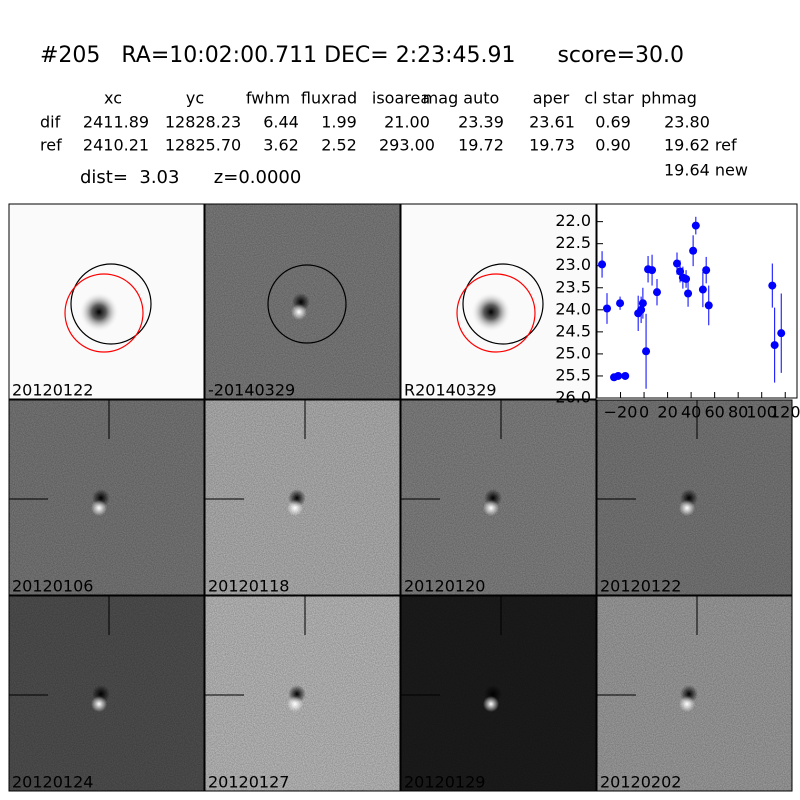 The width and height of the screenshot is (800, 800). Describe the element at coordinates (339, 122) in the screenshot. I see `cell: 1.99` at that location.